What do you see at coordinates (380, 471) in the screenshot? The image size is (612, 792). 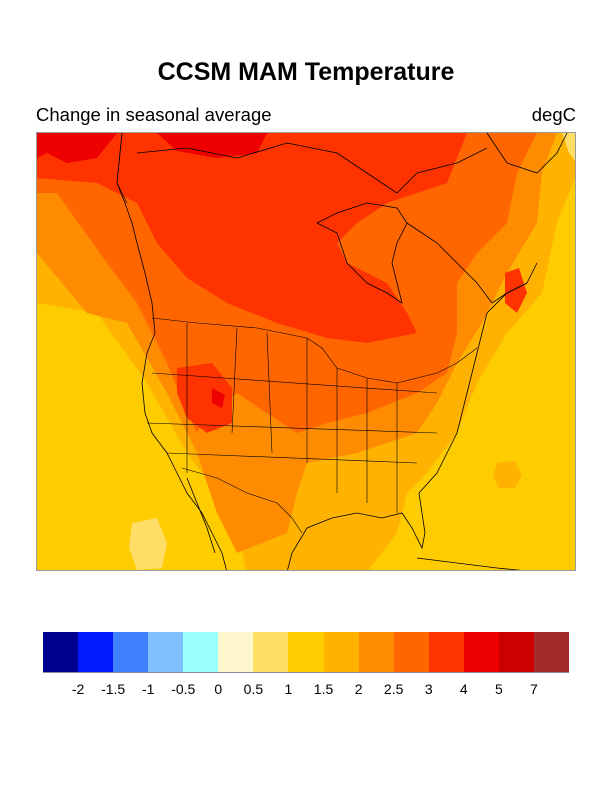 I see `gulf-coast` at bounding box center [380, 471].